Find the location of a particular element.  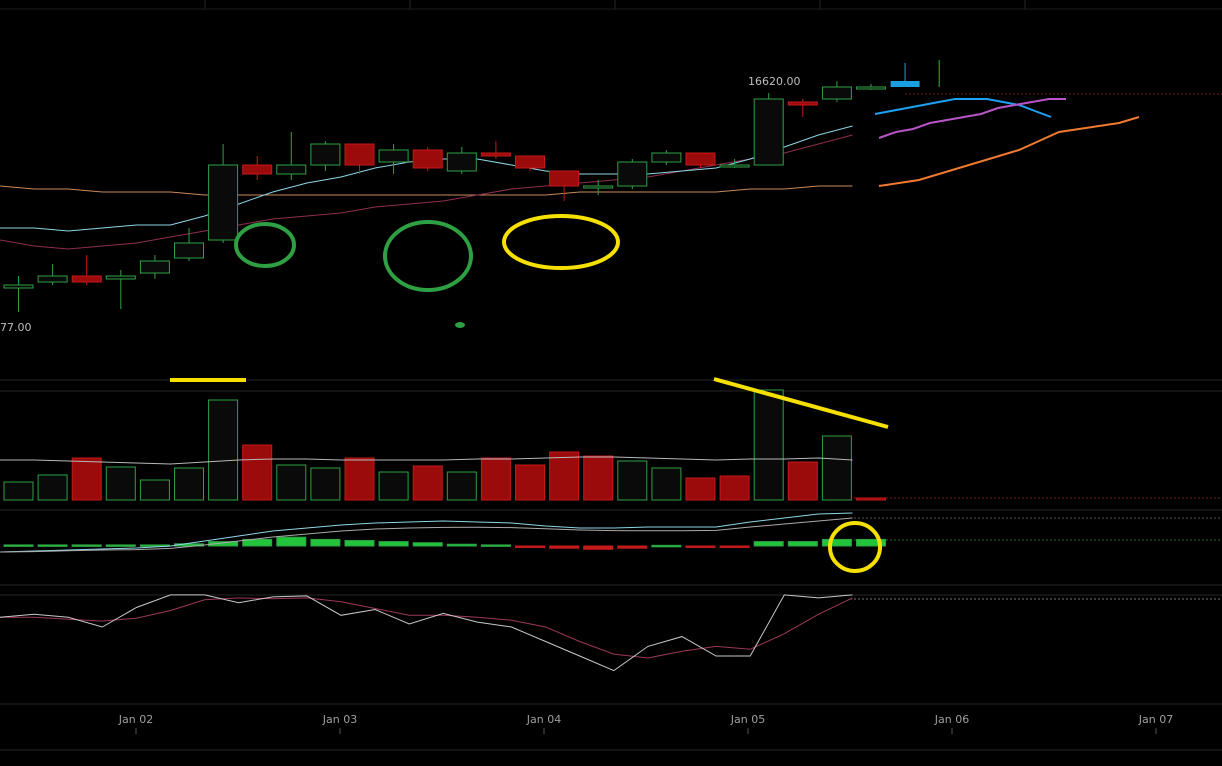

projection-slow-line is located at coordinates (972, 118).